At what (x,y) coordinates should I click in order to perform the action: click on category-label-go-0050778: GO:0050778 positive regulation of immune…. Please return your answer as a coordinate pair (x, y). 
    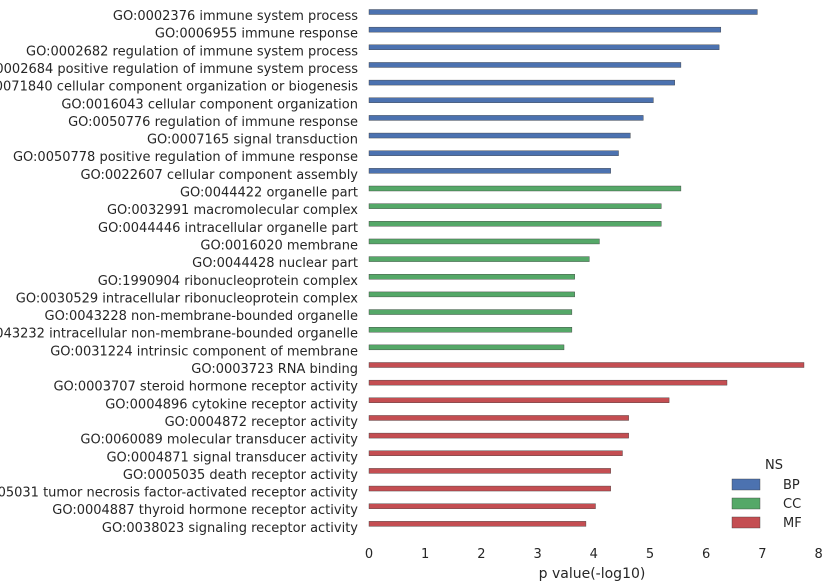
    Looking at the image, I should click on (185, 157).